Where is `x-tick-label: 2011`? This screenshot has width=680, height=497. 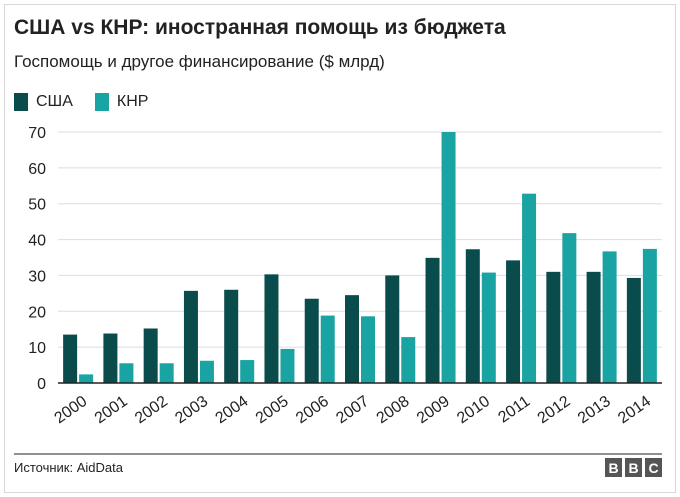
x-tick-label: 2011 is located at coordinates (514, 410).